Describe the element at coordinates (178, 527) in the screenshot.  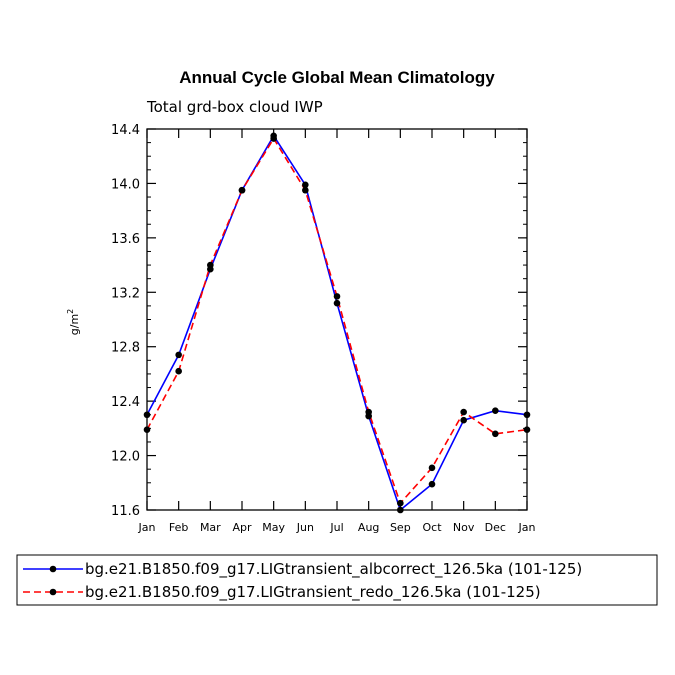
I see `x-tick-label: Feb` at that location.